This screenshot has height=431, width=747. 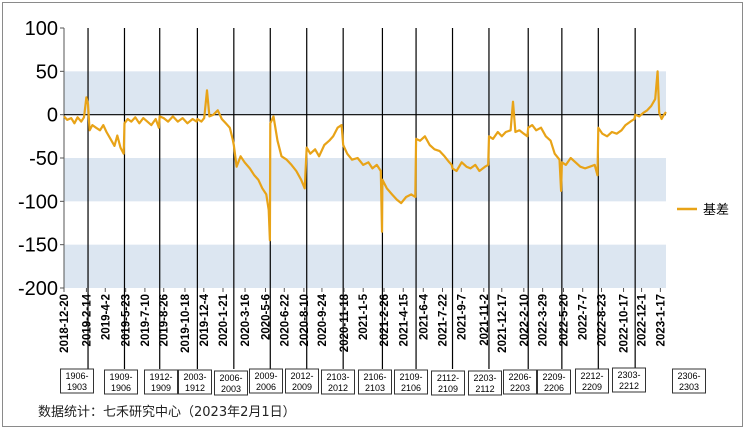 I want to click on contract-label: 2209, so click(x=592, y=387).